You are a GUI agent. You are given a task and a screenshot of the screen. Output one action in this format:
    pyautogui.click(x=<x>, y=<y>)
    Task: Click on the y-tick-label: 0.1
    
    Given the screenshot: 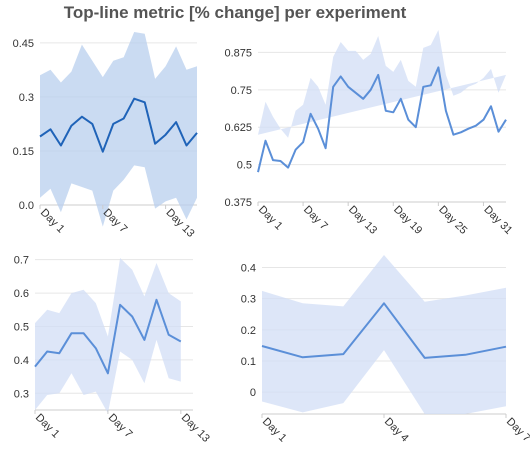 What is the action you would take?
    pyautogui.click(x=248, y=362)
    